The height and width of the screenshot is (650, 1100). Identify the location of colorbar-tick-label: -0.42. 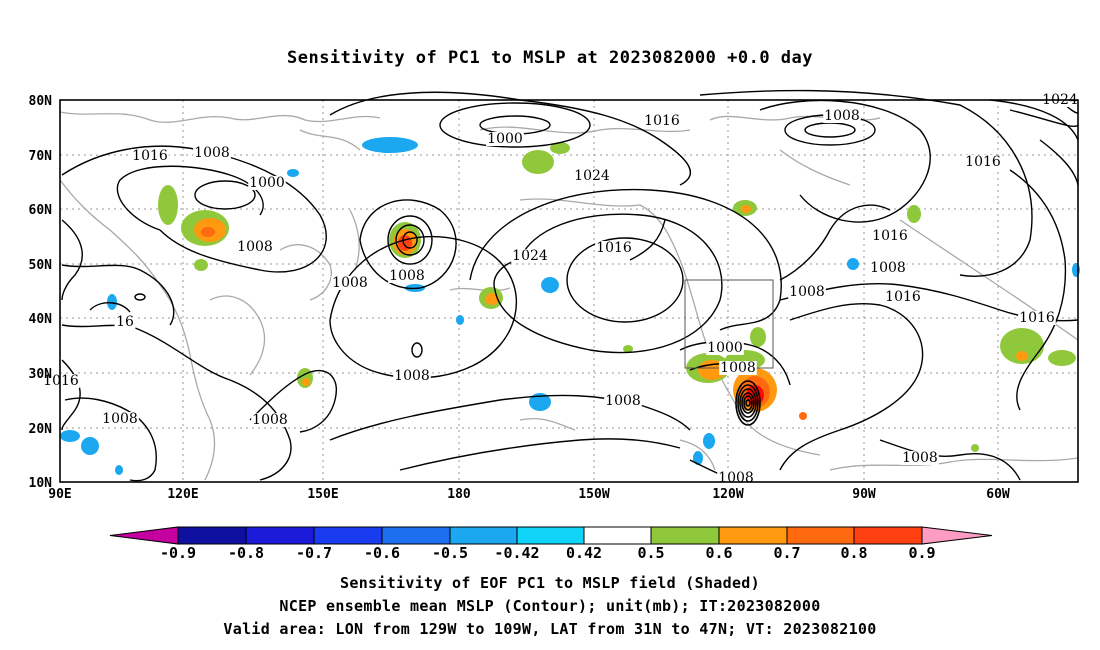
(516, 553).